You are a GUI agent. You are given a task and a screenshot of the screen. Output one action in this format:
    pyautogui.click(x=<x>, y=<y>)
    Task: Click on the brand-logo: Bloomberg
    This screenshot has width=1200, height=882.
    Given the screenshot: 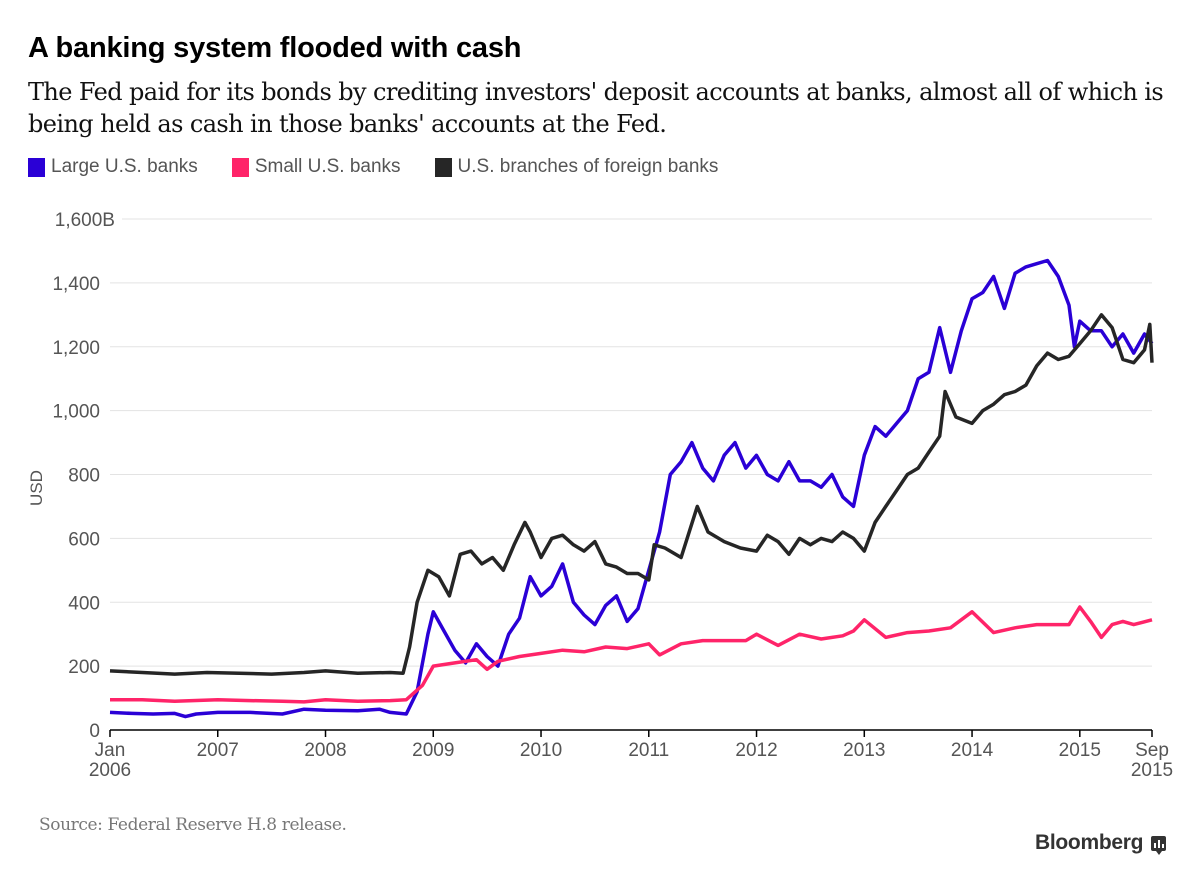 What is the action you would take?
    pyautogui.click(x=1101, y=843)
    